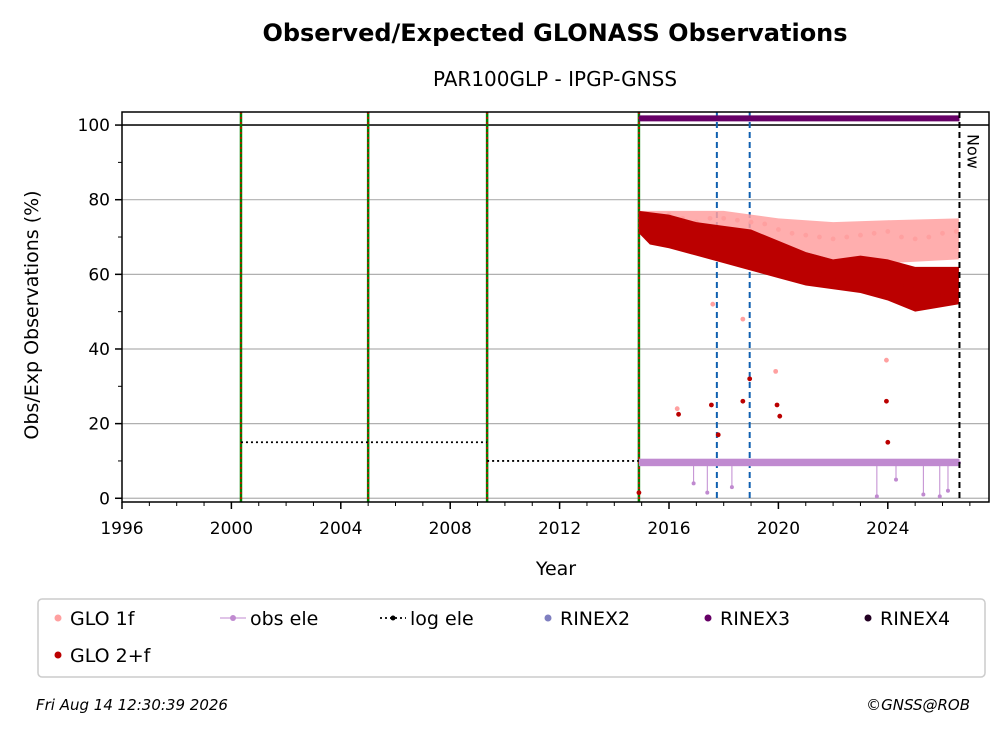 This screenshot has width=1008, height=734. What do you see at coordinates (559, 529) in the screenshot?
I see `x-tick-label: 2012` at bounding box center [559, 529].